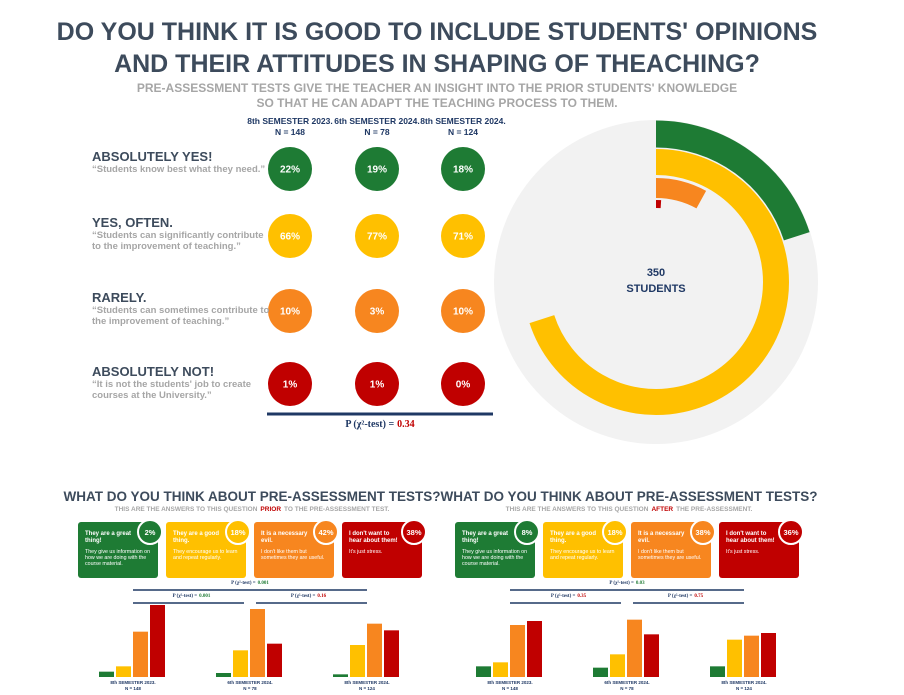 The width and height of the screenshot is (904, 695). What do you see at coordinates (640, 583) in the screenshot?
I see `test-value: 0.03` at bounding box center [640, 583].